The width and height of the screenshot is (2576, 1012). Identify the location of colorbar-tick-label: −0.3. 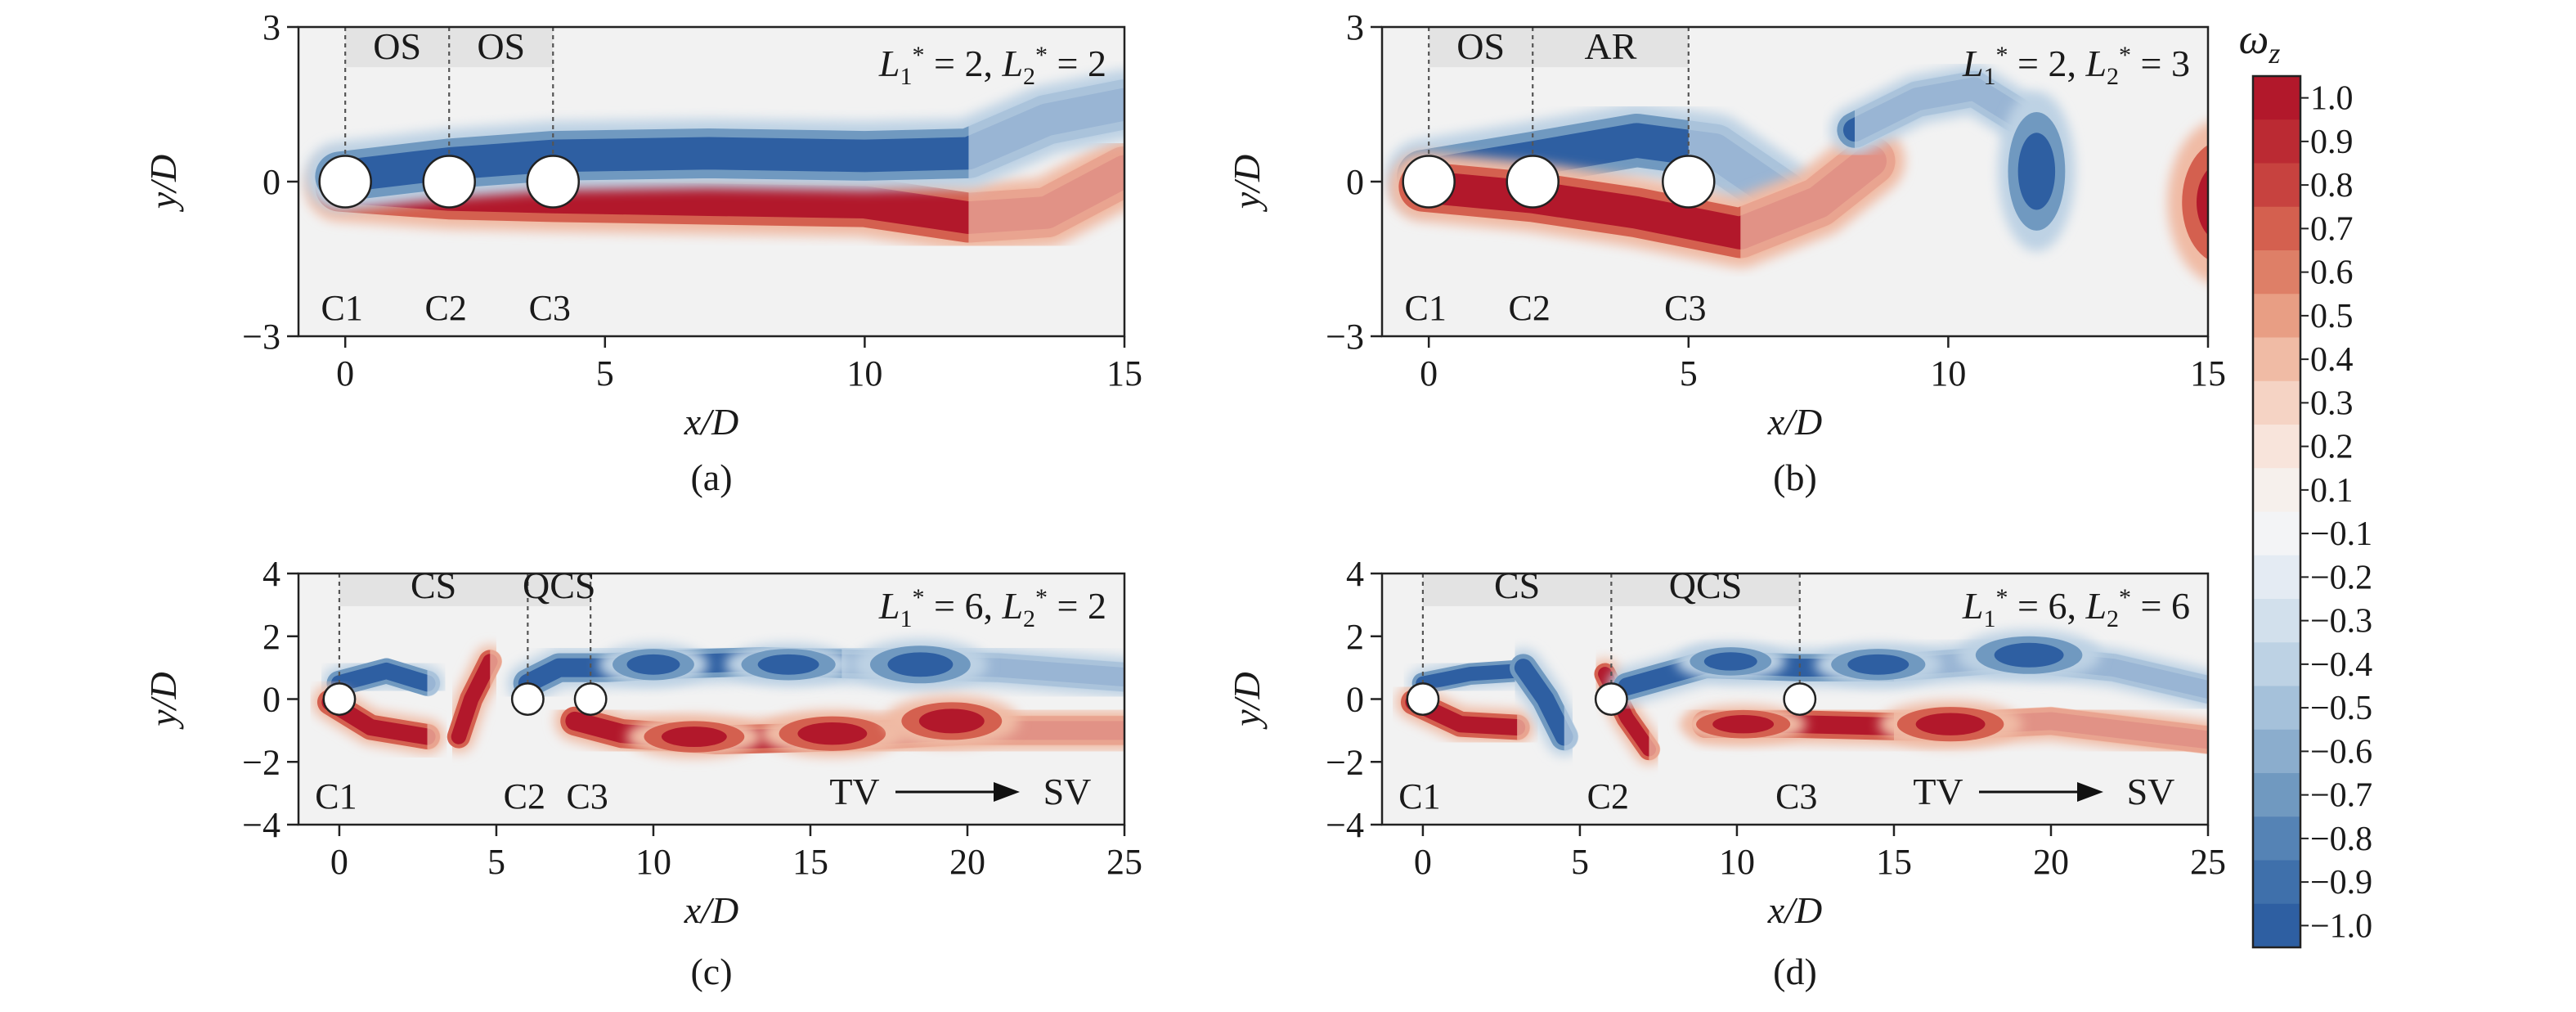
(2341, 622).